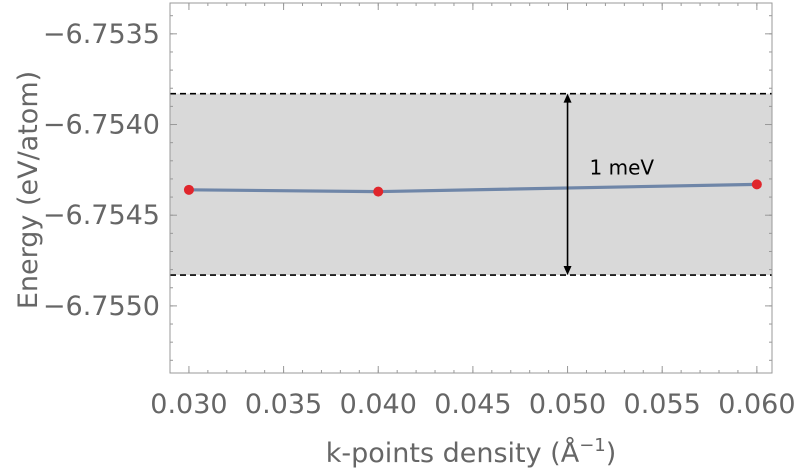 The height and width of the screenshot is (473, 800). I want to click on x-axis-label-superscript: −1, so click(592, 445).